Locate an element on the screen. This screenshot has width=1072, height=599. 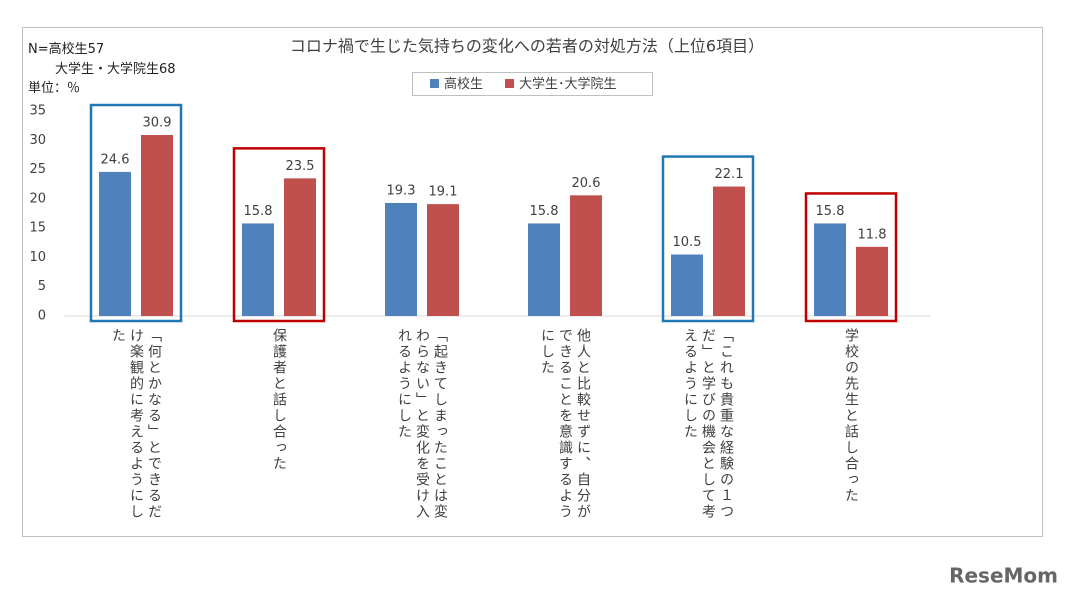
watermark: ReseMom is located at coordinates (1003, 576).